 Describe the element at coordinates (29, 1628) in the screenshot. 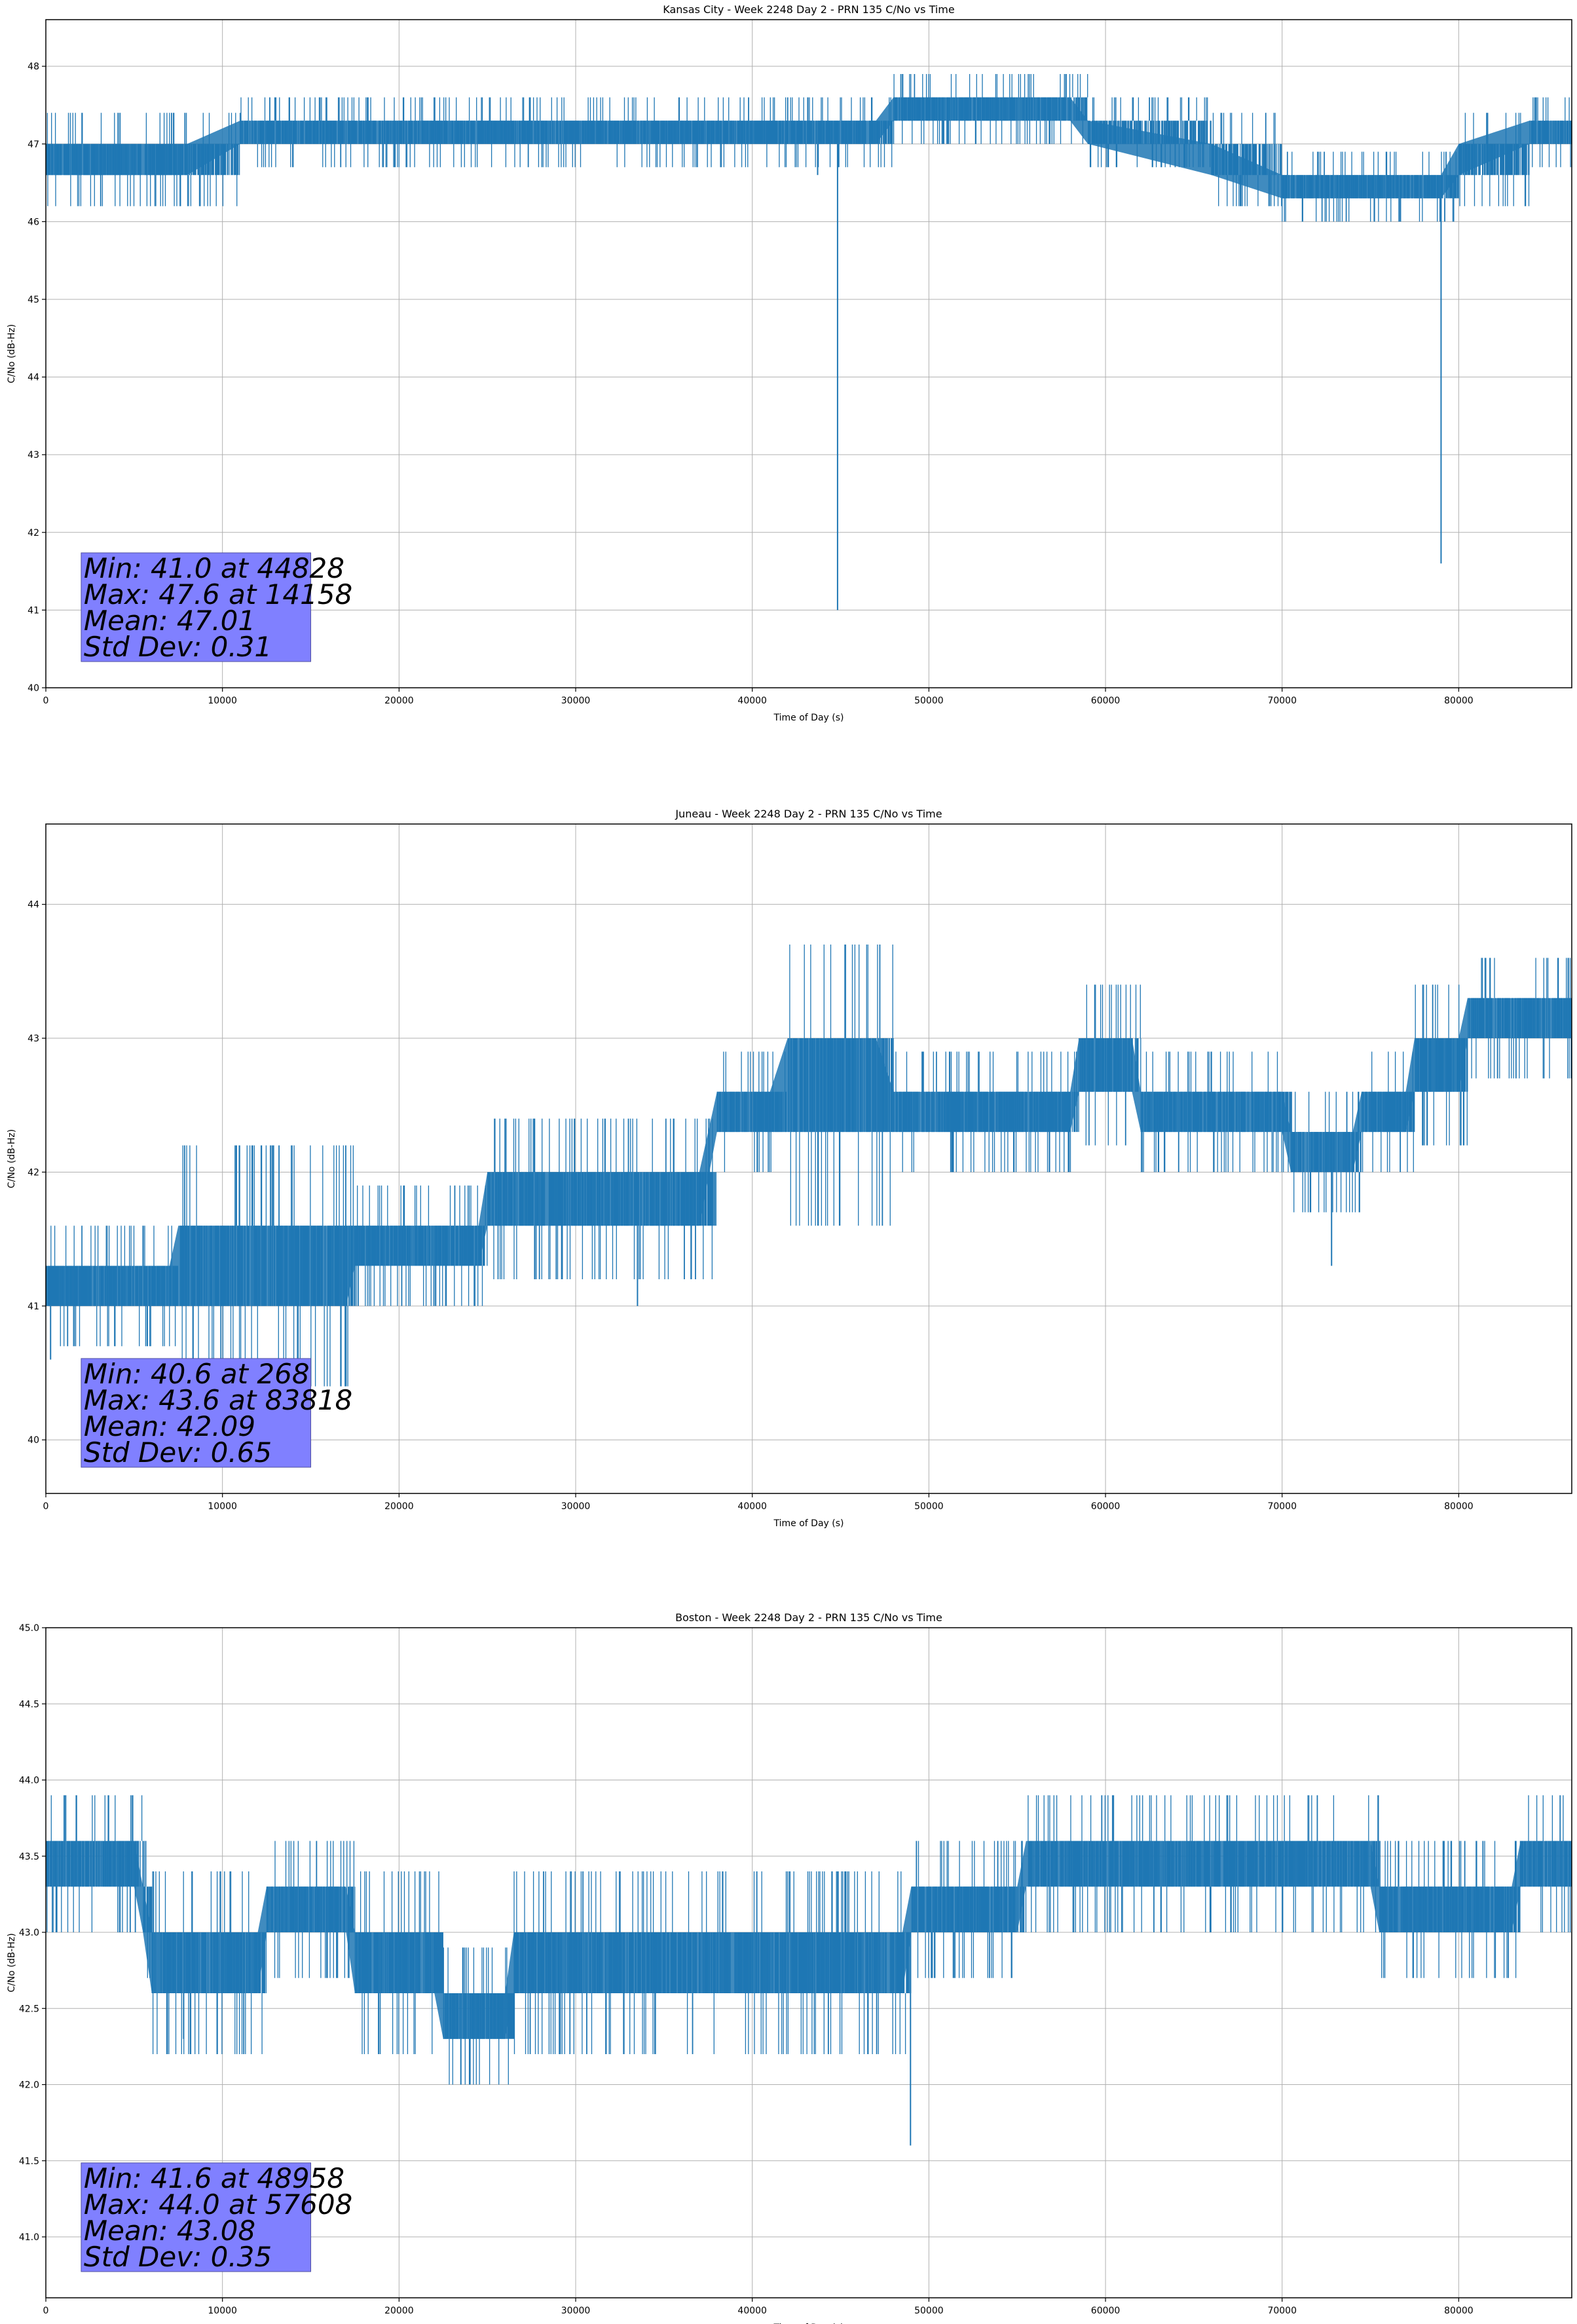

I see `boston-y-tick-label: 45.0` at that location.